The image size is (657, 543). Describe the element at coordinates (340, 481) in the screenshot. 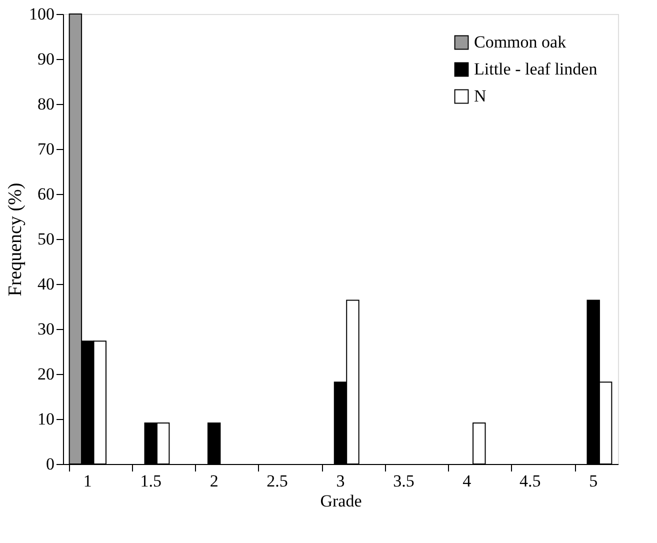

I see `x-tick-label: 3` at that location.